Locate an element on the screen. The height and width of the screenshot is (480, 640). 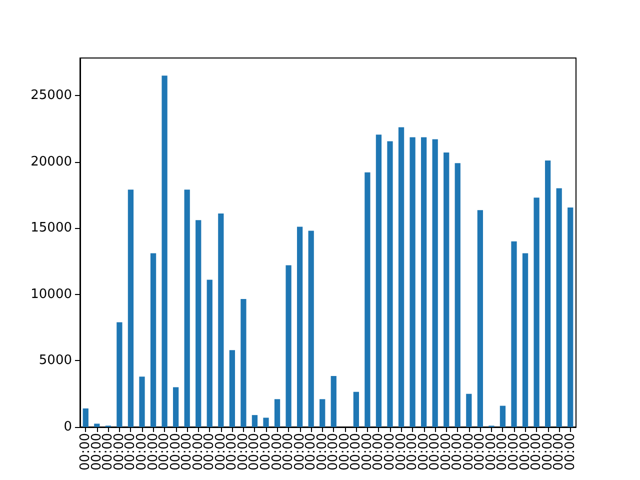
y-tick-label: 25000 is located at coordinates (51, 95).